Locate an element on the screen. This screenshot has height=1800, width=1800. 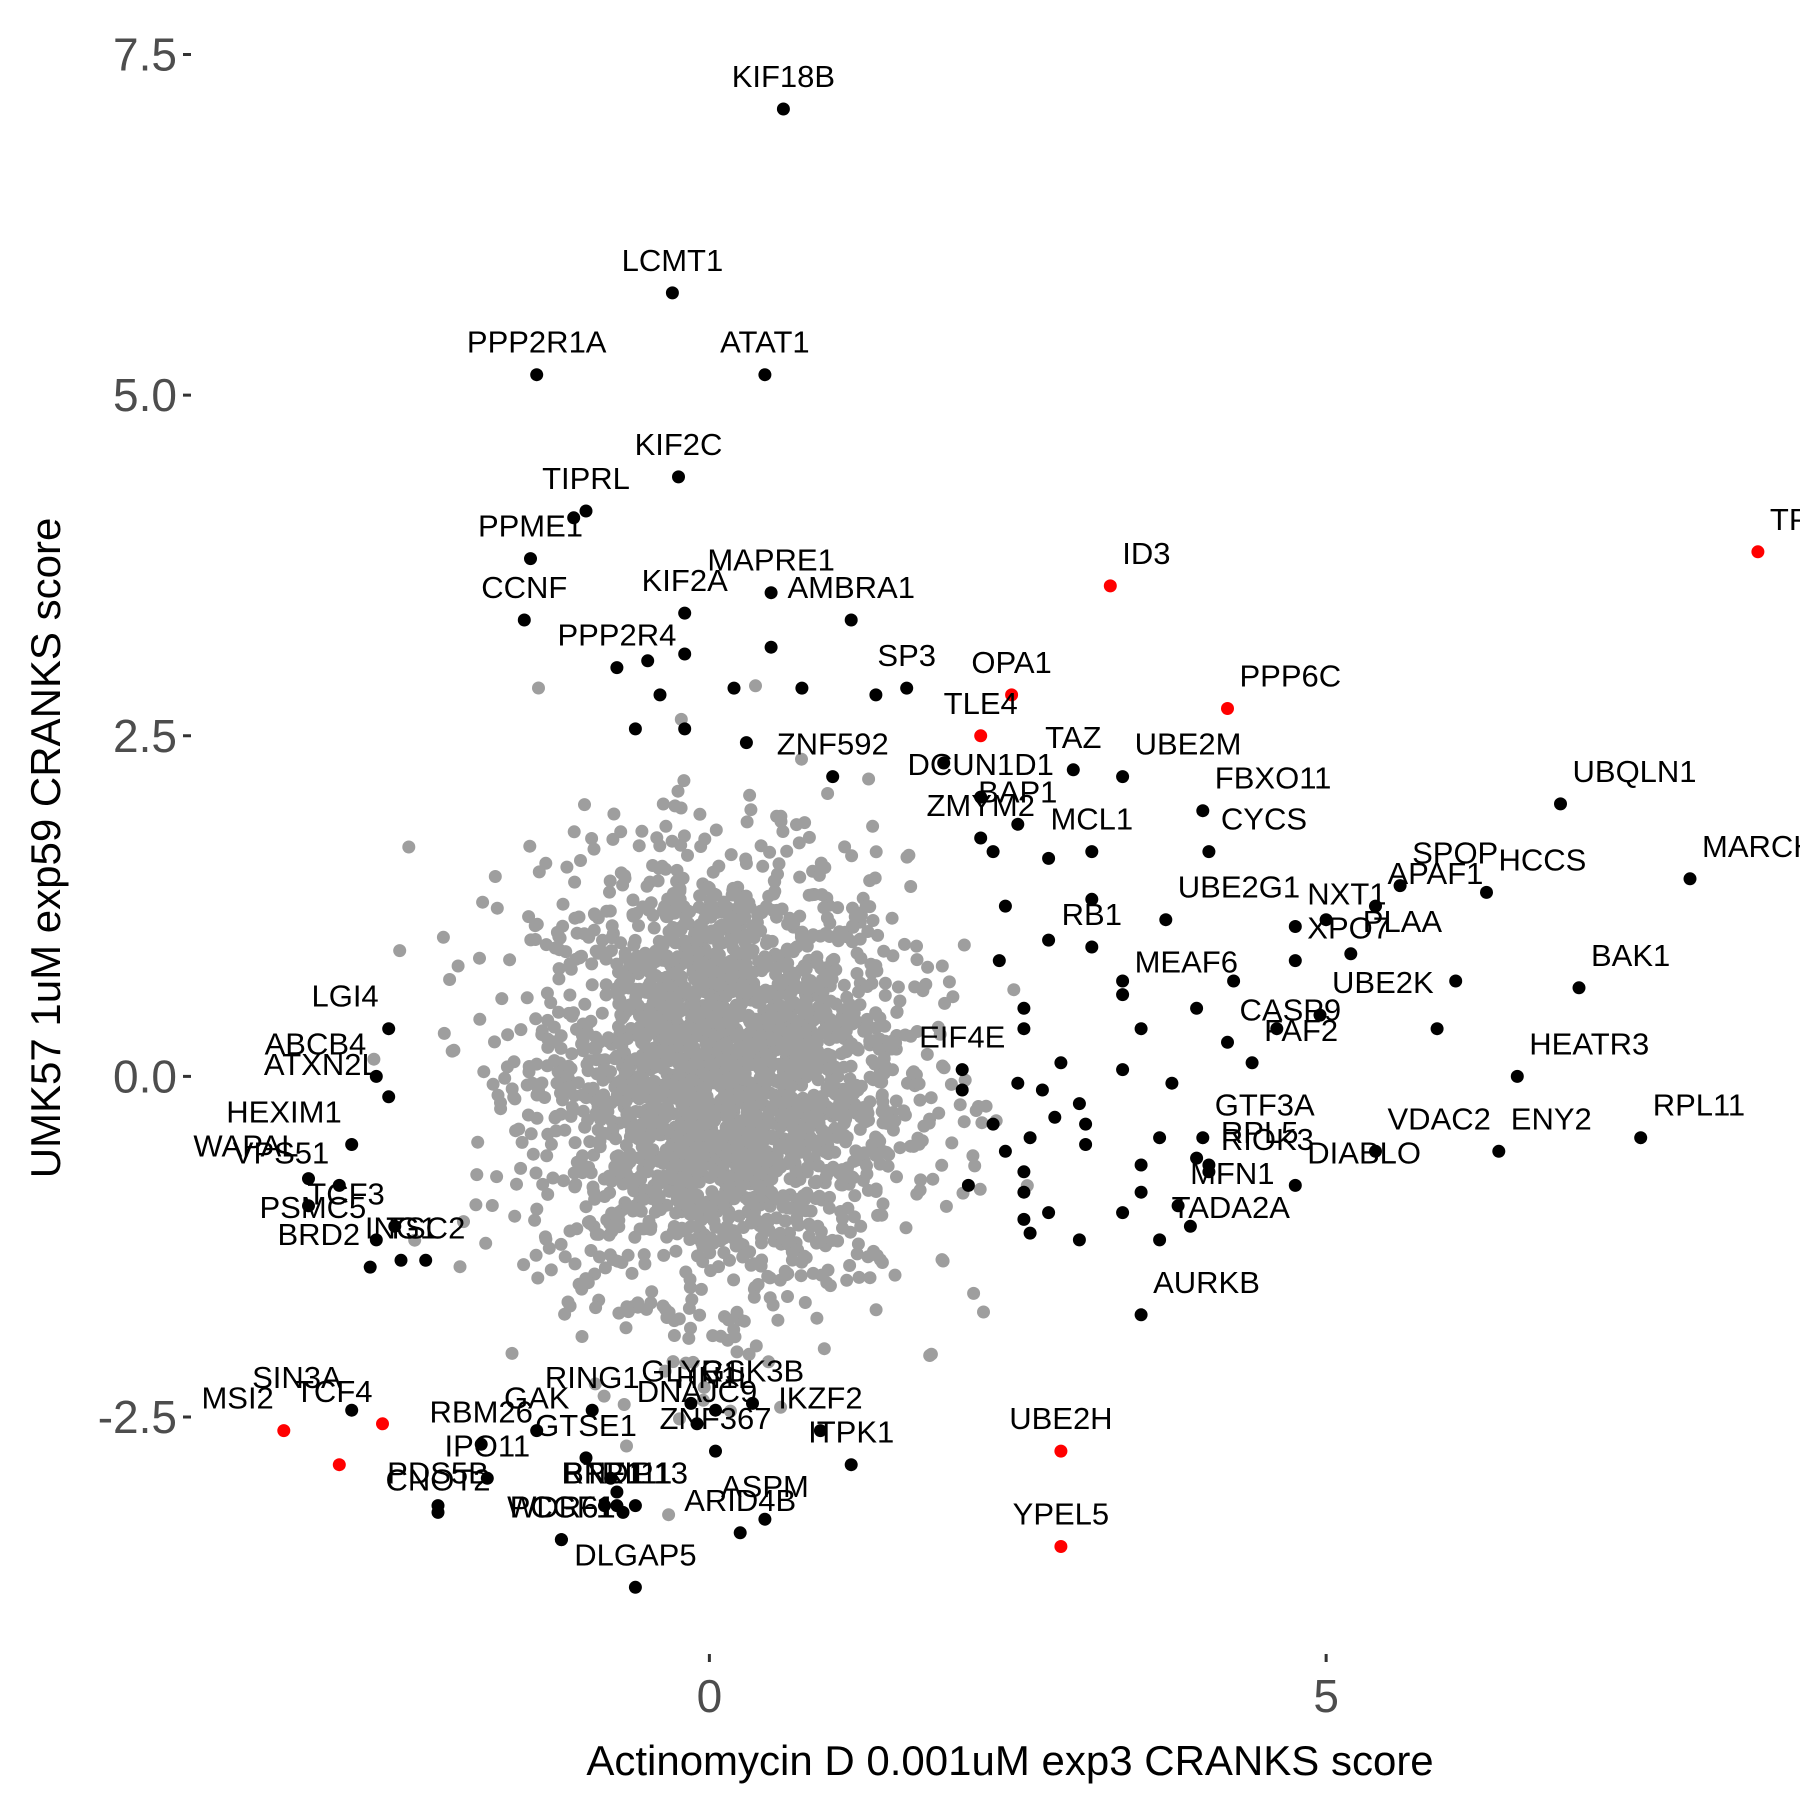
y-tick-label: 5.0 is located at coordinates (145, 395).